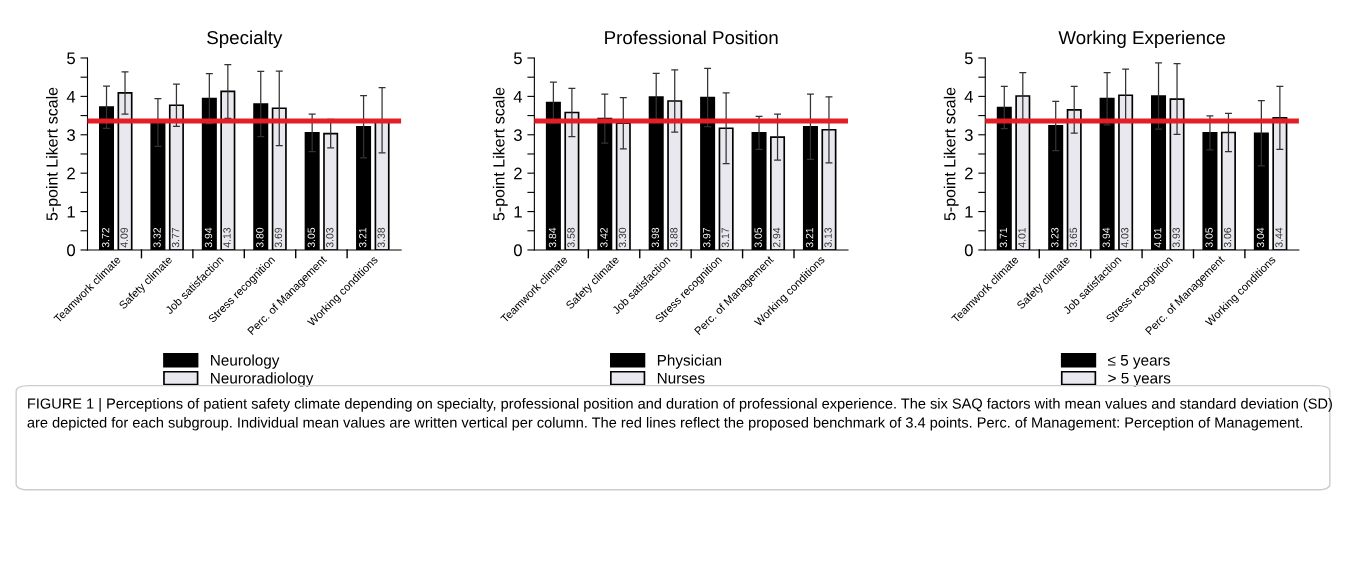 The height and width of the screenshot is (563, 1346). I want to click on data-label: 3.77, so click(175, 237).